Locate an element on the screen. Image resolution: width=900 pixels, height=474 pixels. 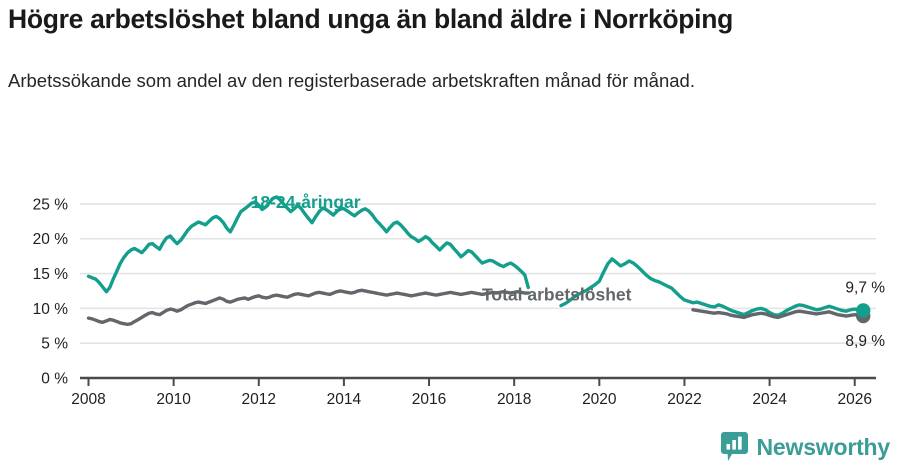
y-axis-tick-label: 15 % is located at coordinates (51, 274).